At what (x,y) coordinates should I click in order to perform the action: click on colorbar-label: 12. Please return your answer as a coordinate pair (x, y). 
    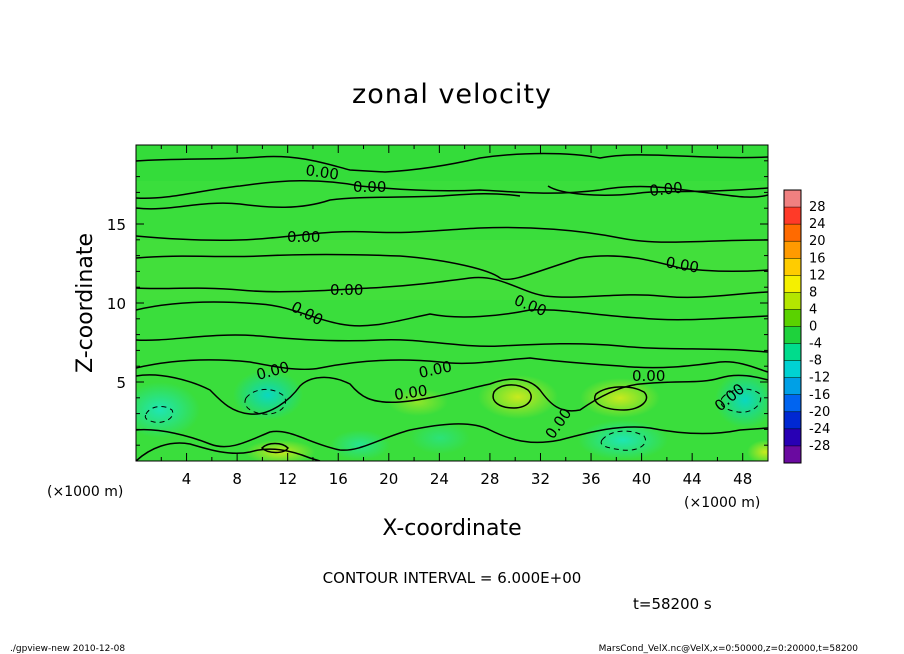
    Looking at the image, I should click on (817, 275).